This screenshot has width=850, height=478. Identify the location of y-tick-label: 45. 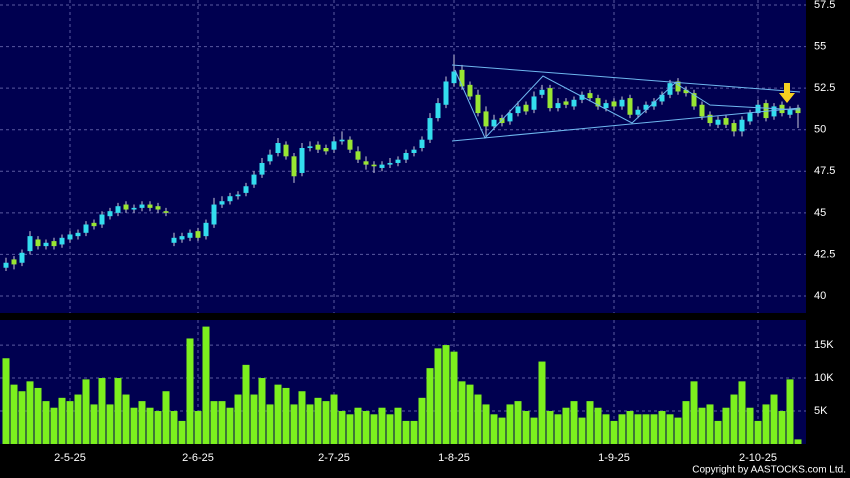
(820, 213).